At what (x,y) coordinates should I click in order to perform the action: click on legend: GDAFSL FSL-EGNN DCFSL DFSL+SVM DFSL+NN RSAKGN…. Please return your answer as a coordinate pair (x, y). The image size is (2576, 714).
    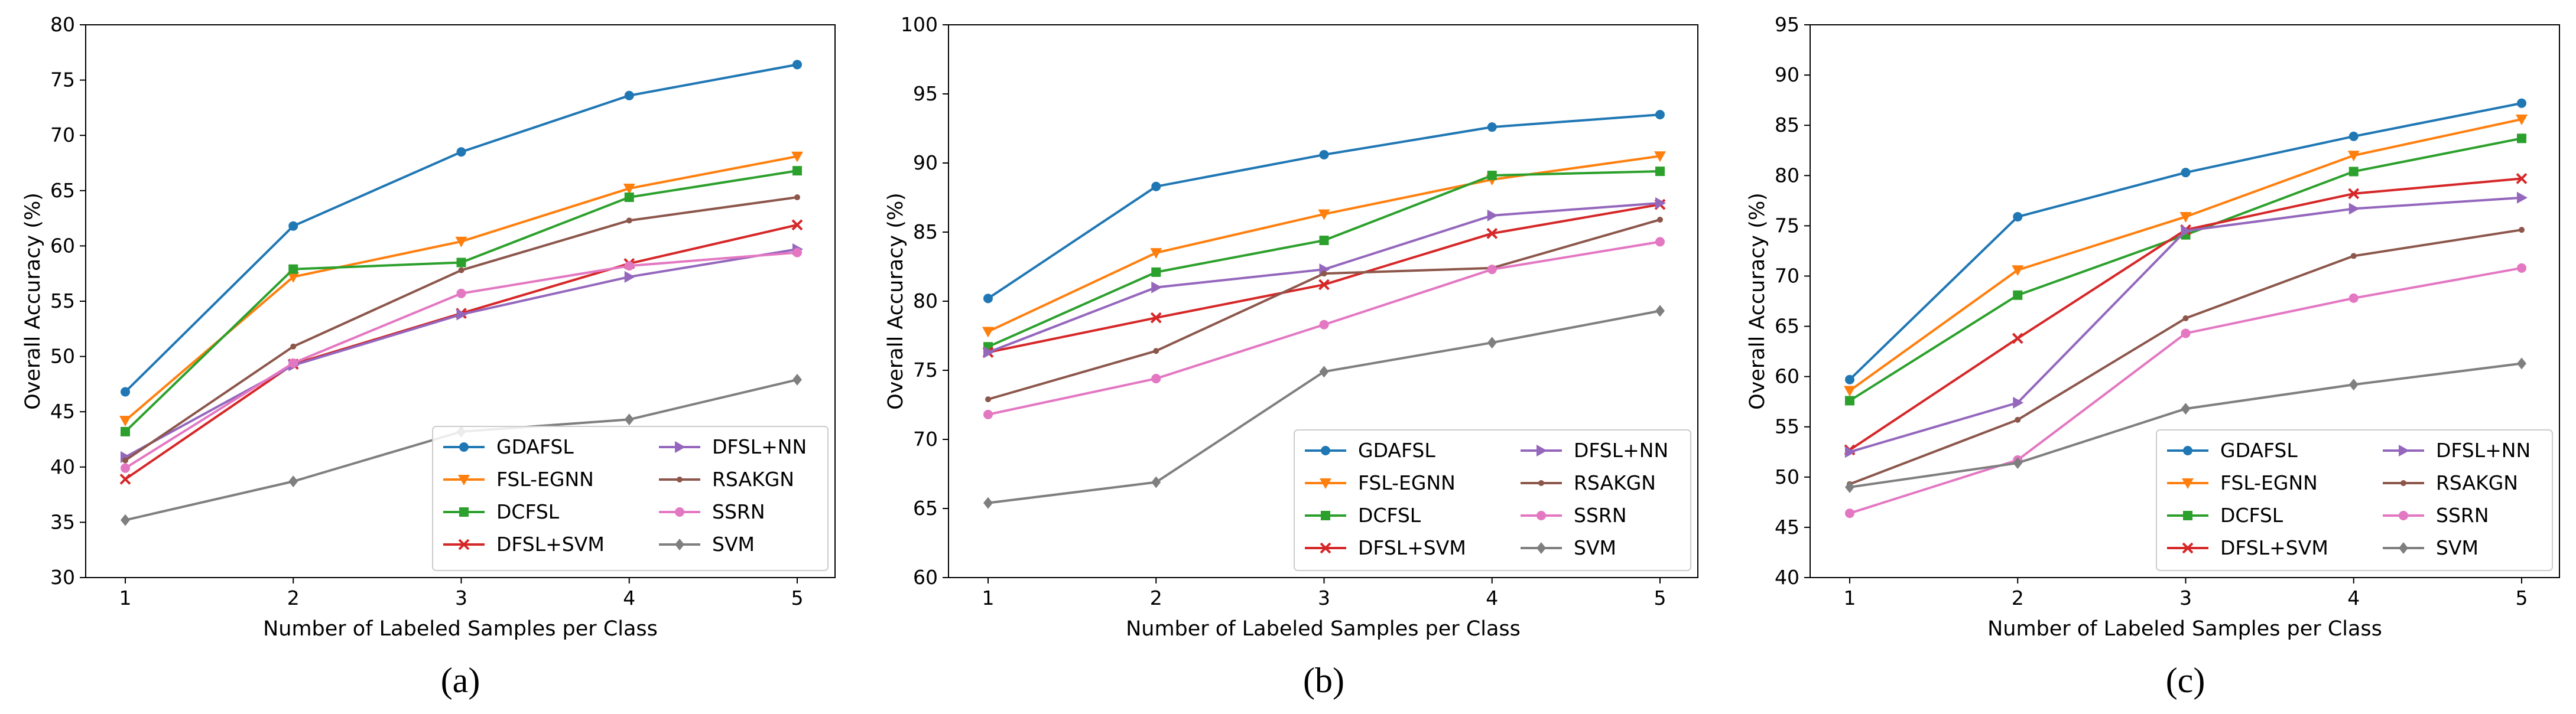
    Looking at the image, I should click on (2354, 500).